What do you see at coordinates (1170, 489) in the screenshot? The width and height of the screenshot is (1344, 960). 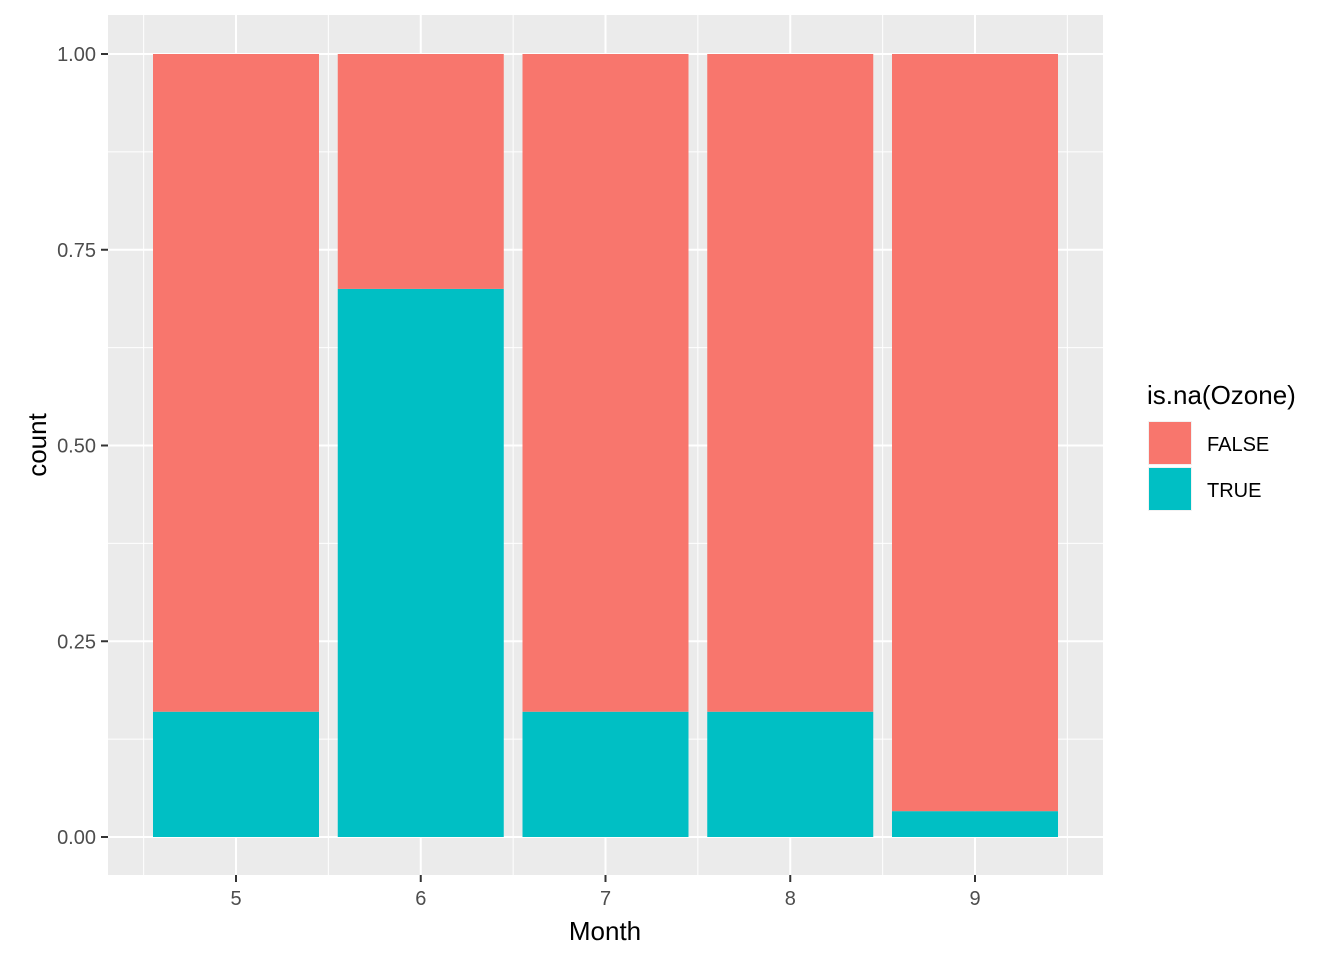 I see `legend-swatch-true` at bounding box center [1170, 489].